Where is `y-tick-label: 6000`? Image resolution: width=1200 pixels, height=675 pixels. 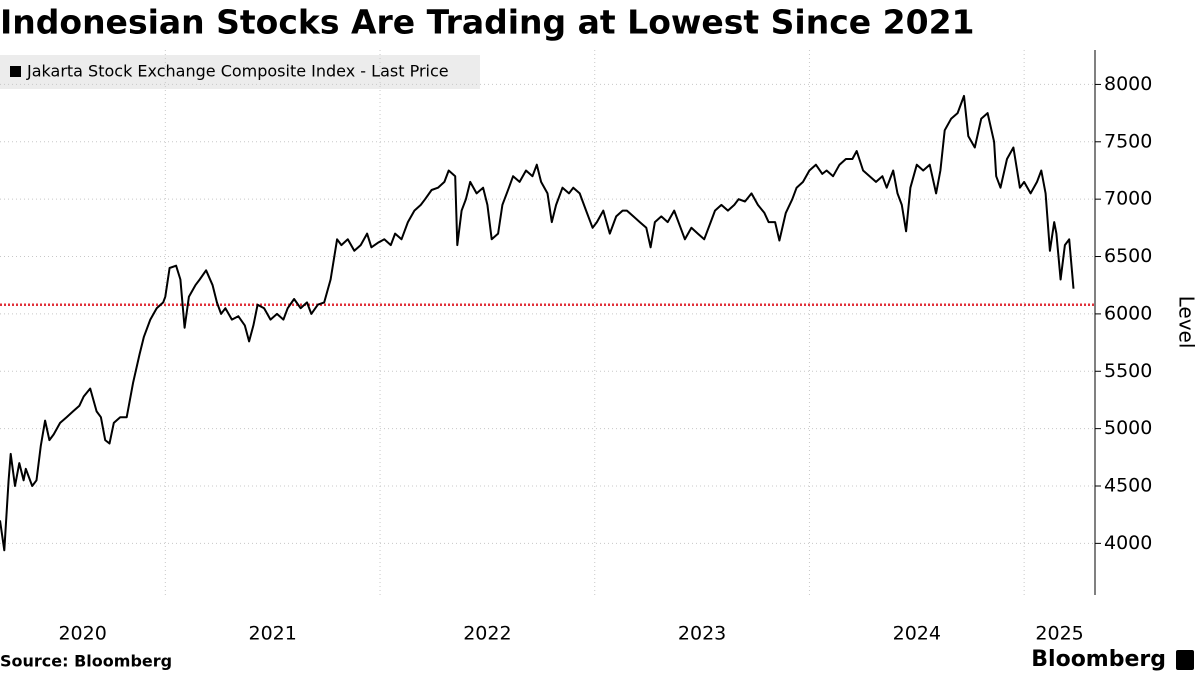
y-tick-label: 6000 is located at coordinates (1128, 313).